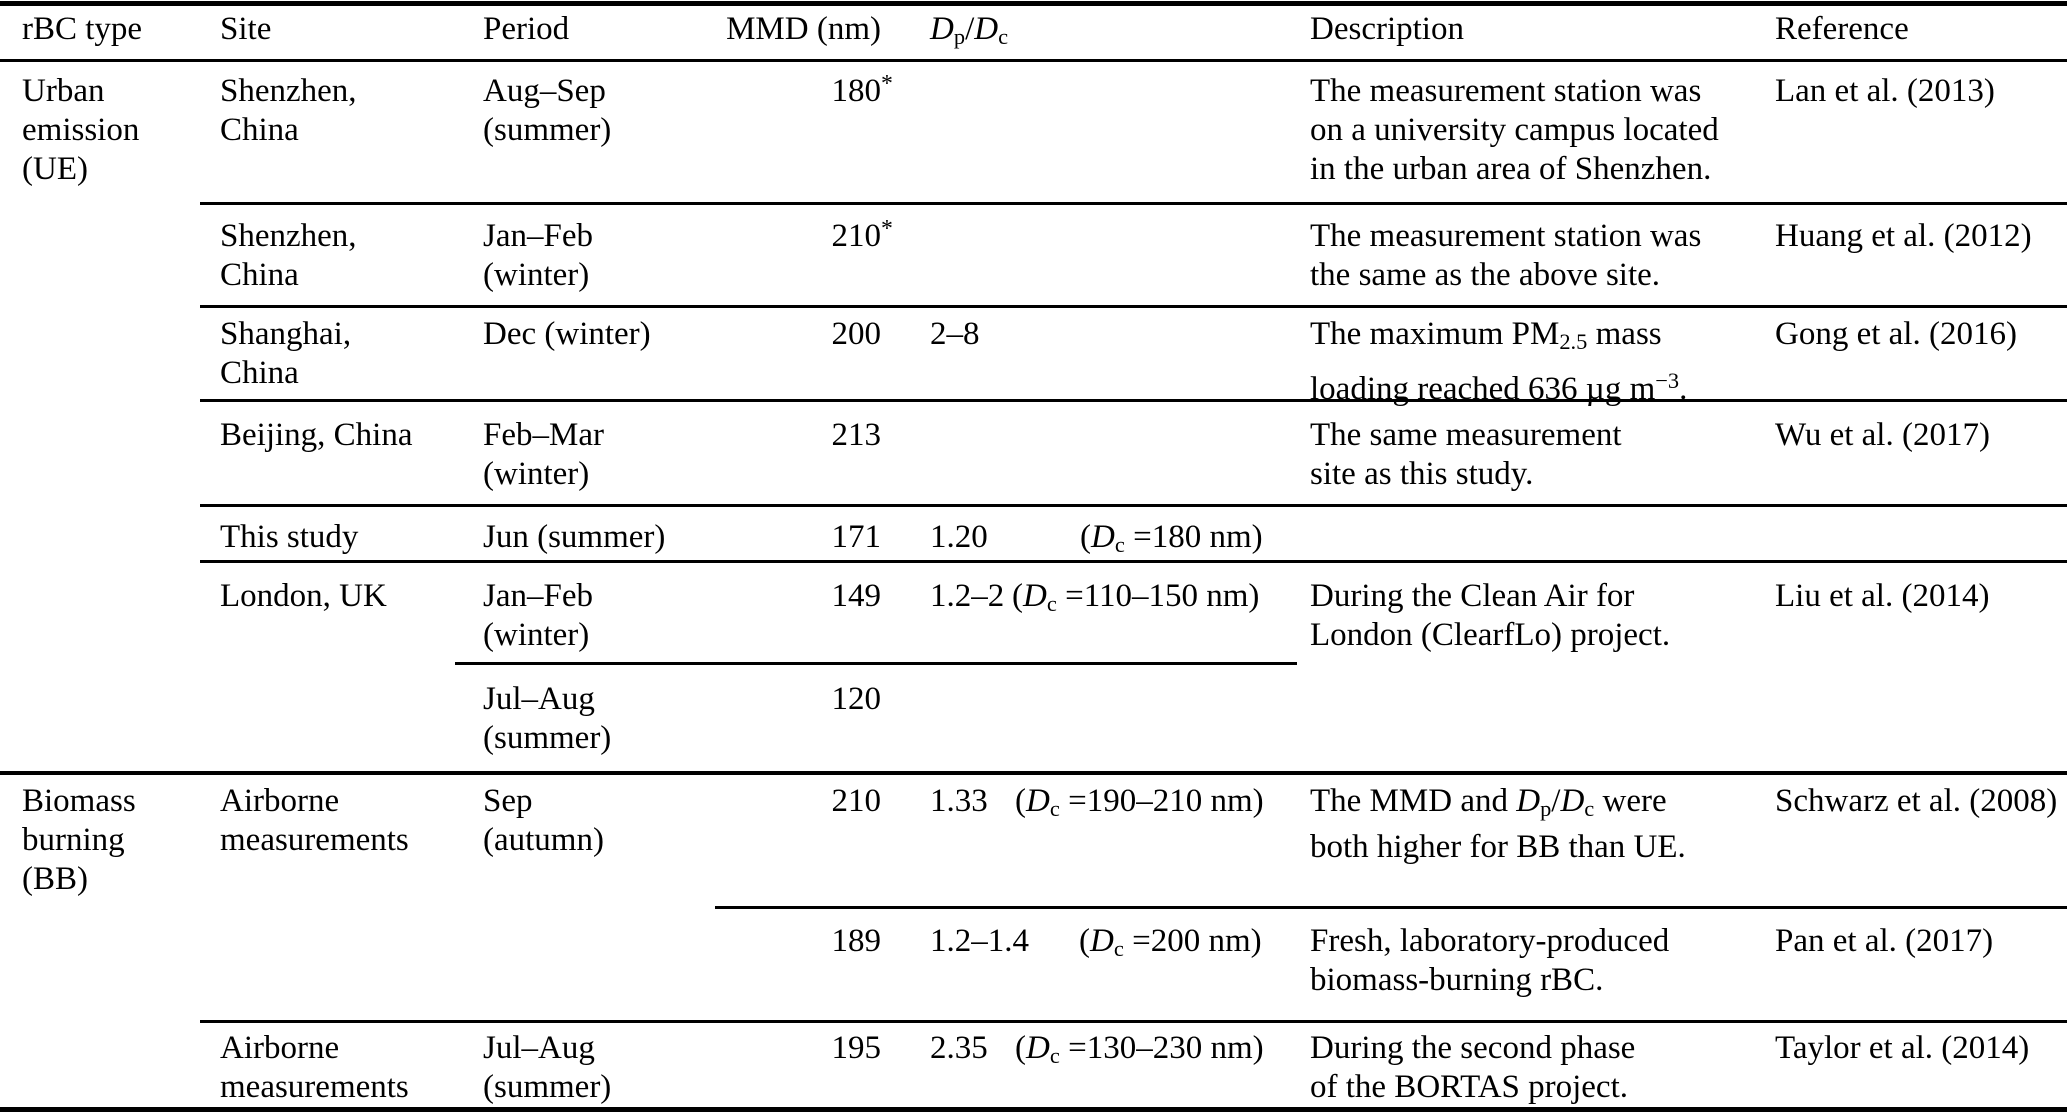 The width and height of the screenshot is (2067, 1116). What do you see at coordinates (1033, 773) in the screenshot?
I see `group-divider` at bounding box center [1033, 773].